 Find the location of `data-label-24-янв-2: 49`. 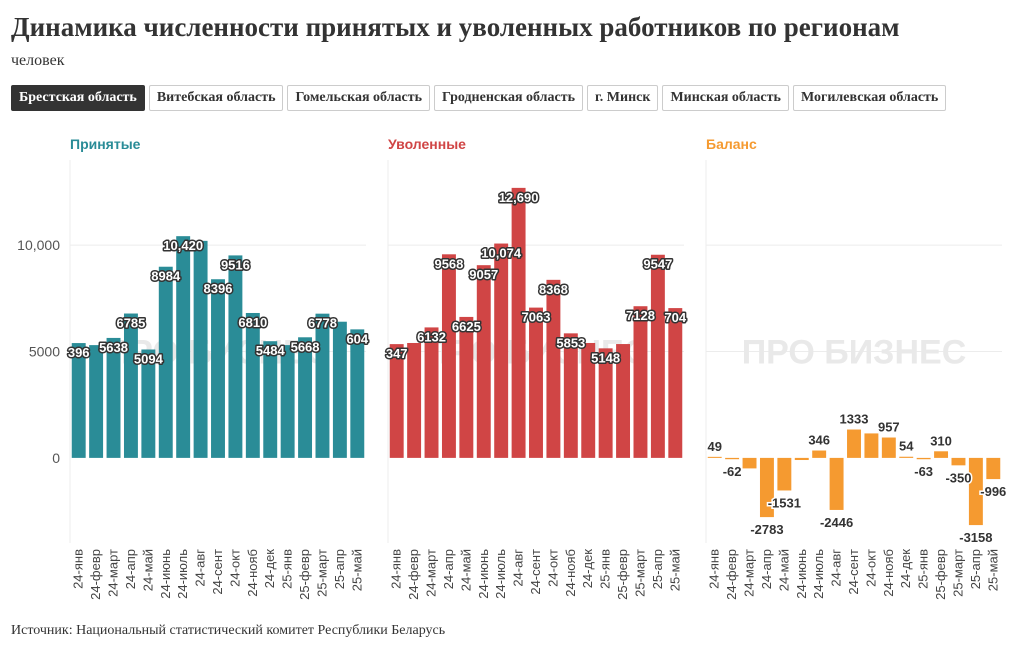

data-label-24-янв-2: 49 is located at coordinates (714, 446).